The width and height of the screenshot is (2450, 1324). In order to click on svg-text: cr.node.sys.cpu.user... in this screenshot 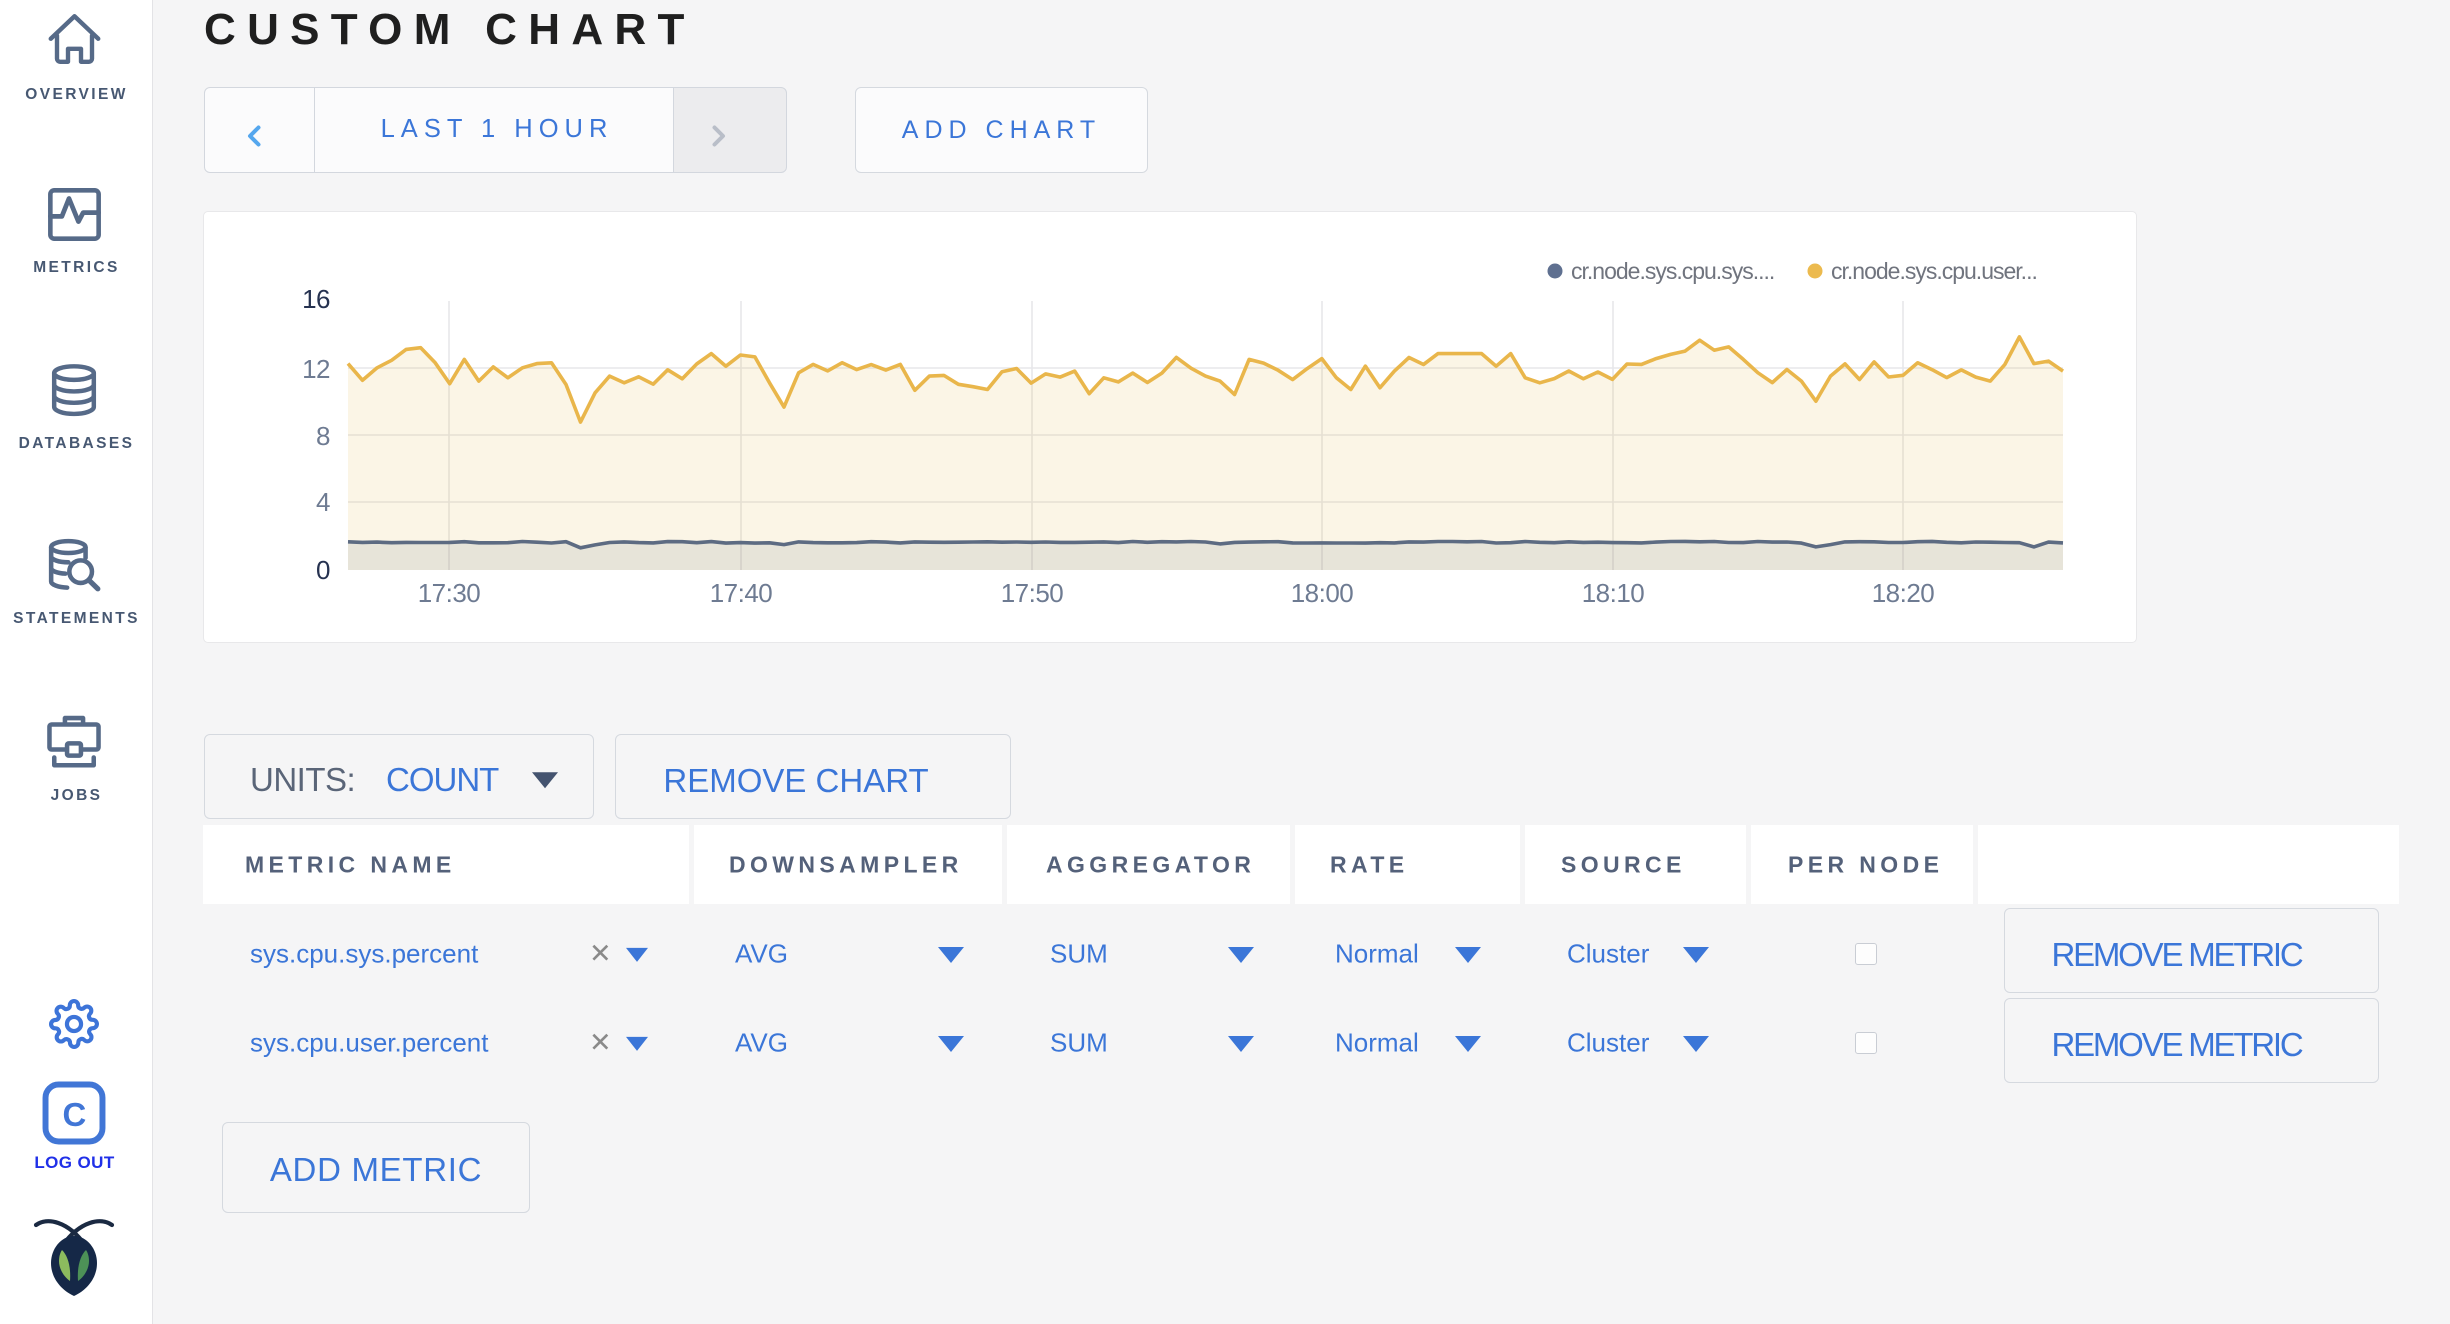, I will do `click(1934, 271)`.